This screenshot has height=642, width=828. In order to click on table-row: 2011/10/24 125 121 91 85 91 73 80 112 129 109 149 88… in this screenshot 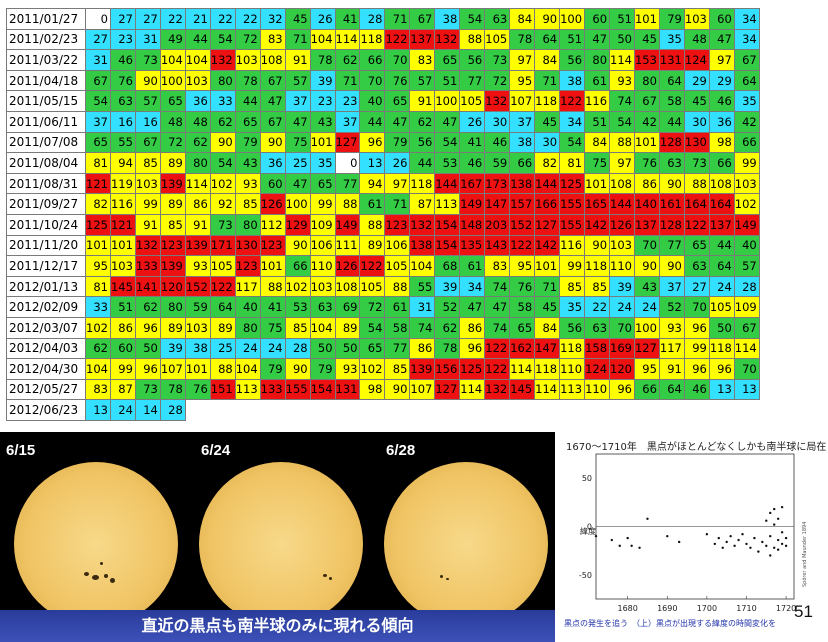, I will do `click(383, 224)`.